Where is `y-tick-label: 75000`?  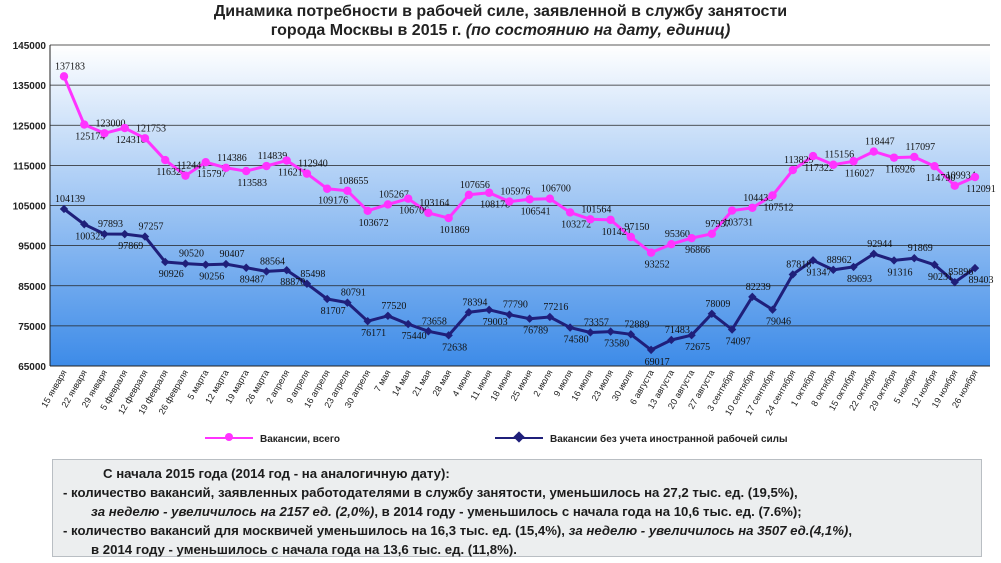
y-tick-label: 75000 is located at coordinates (32, 327).